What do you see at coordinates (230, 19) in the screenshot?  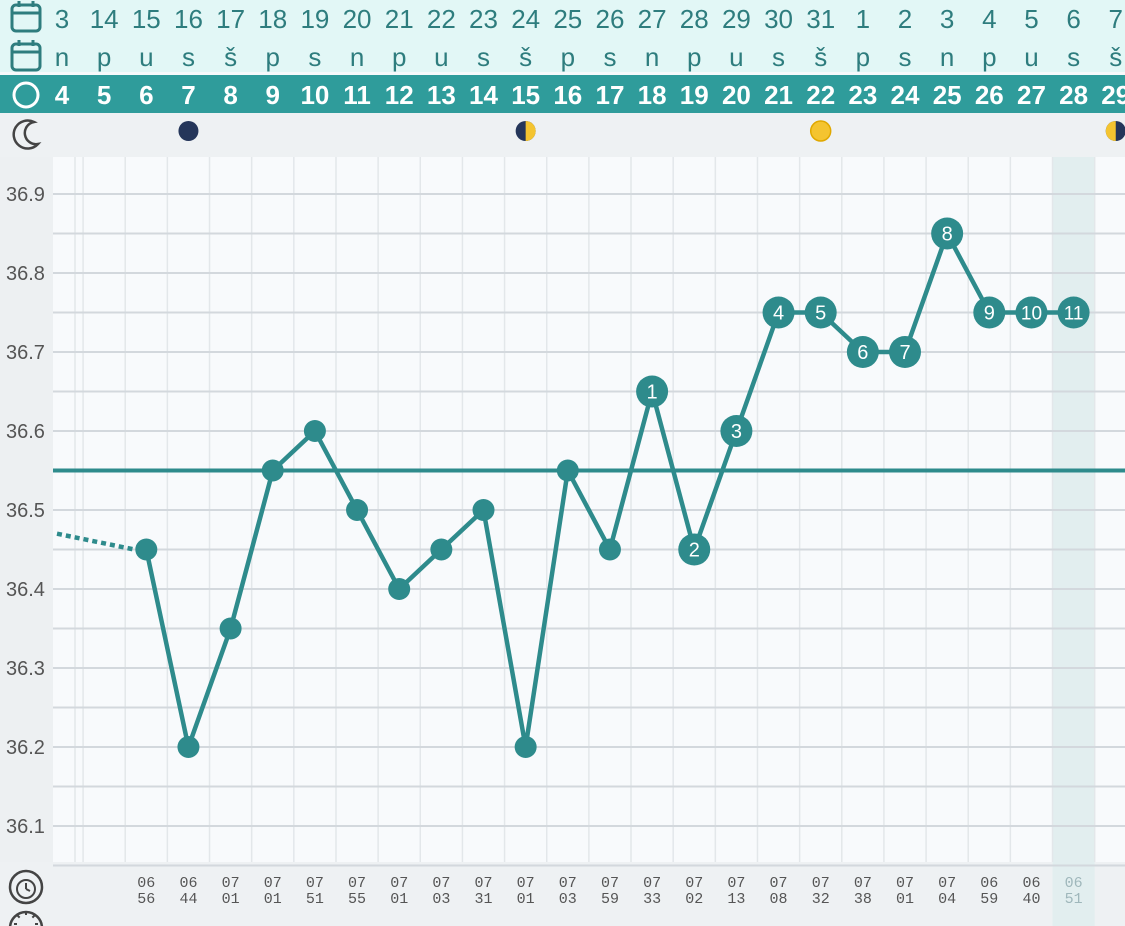 I see `date-label: 17` at bounding box center [230, 19].